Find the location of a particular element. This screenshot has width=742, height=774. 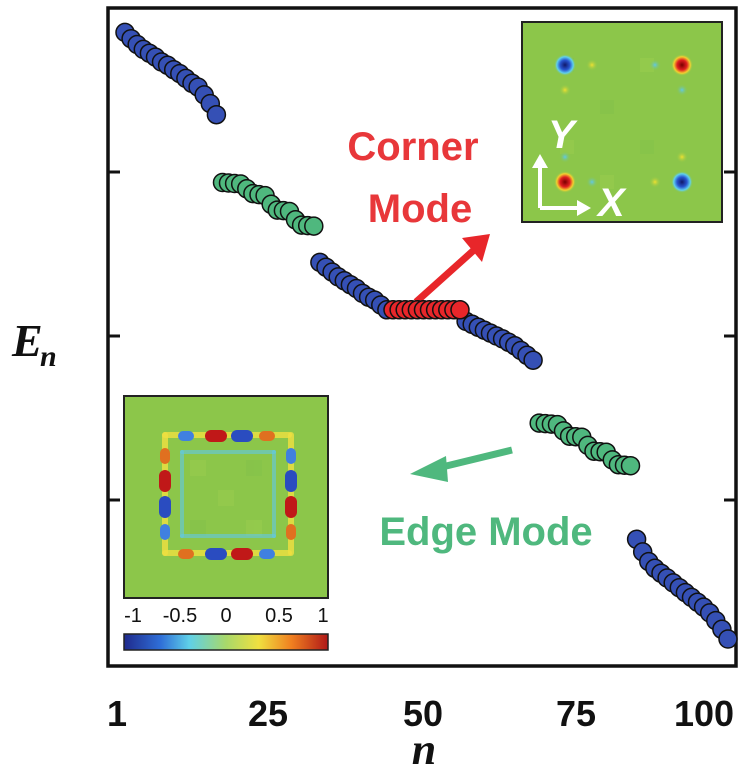

x-tick-labels: 1 25 50 75 100 is located at coordinates (420, 713).